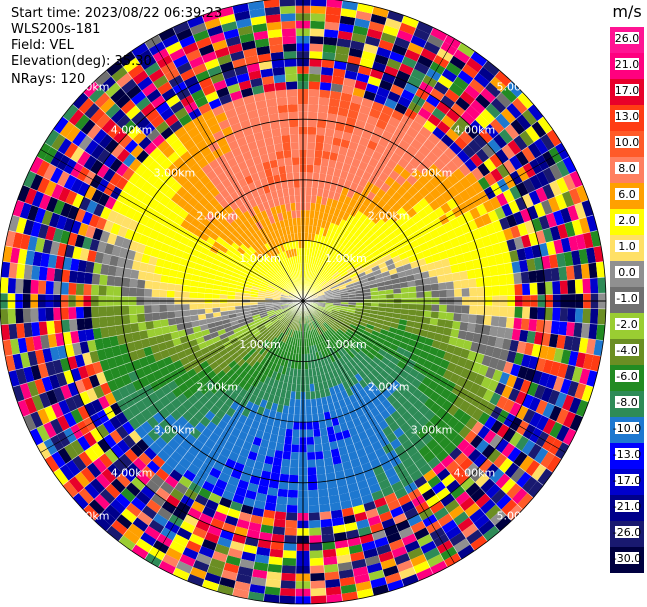  I want to click on colorbar-tick-label: 6.0, so click(627, 194).